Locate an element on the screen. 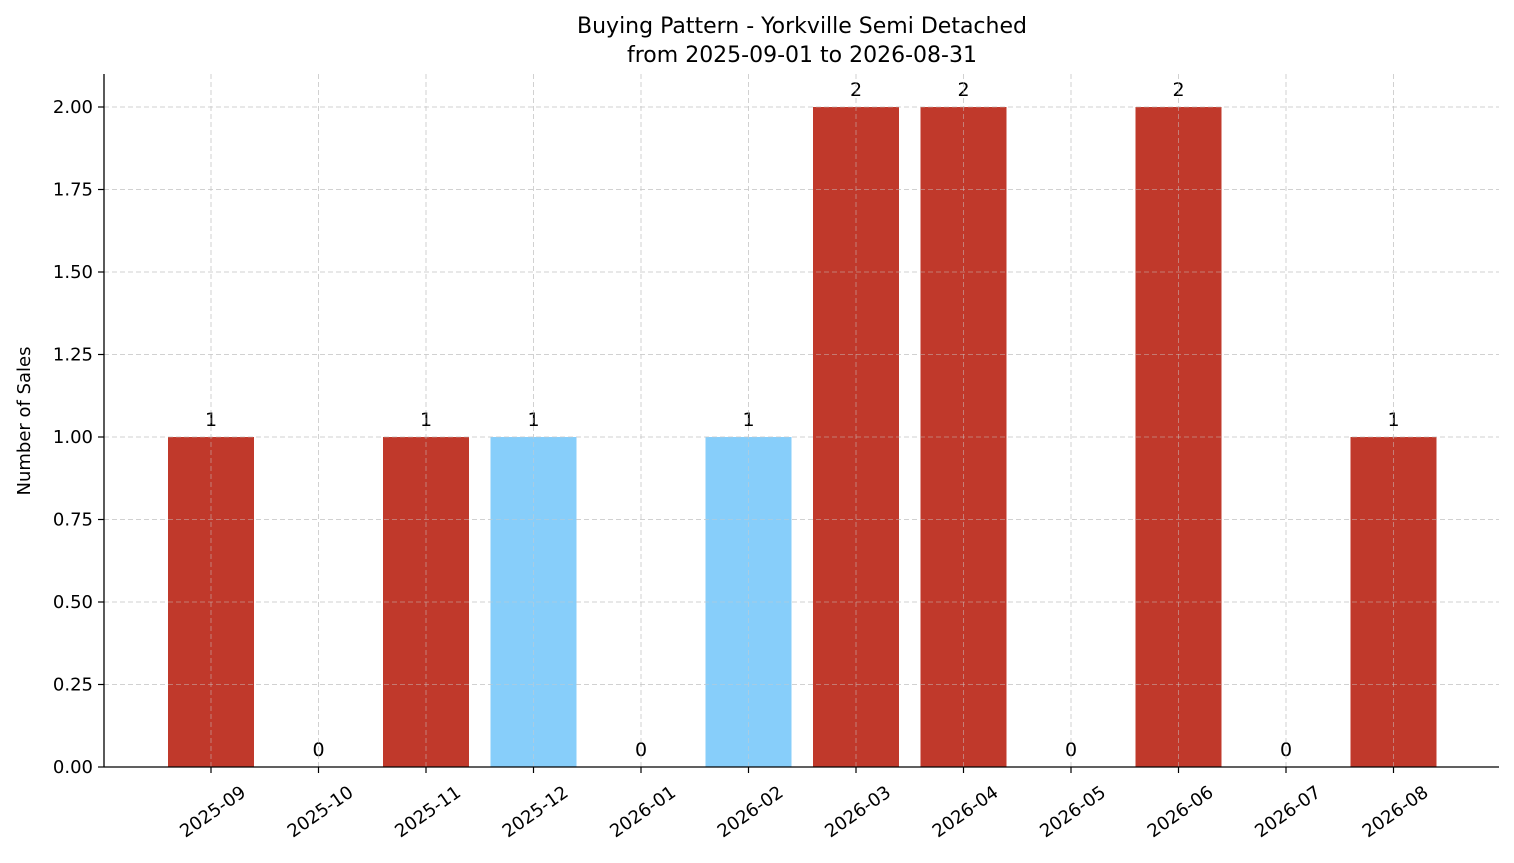  x-tick-label: 2025-09 is located at coordinates (213, 812).